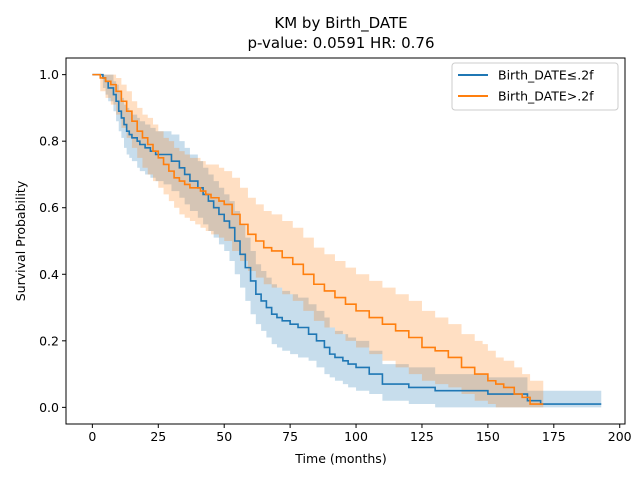 This screenshot has height=480, width=640. What do you see at coordinates (356, 436) in the screenshot?
I see `x-tick-label: 100` at bounding box center [356, 436].